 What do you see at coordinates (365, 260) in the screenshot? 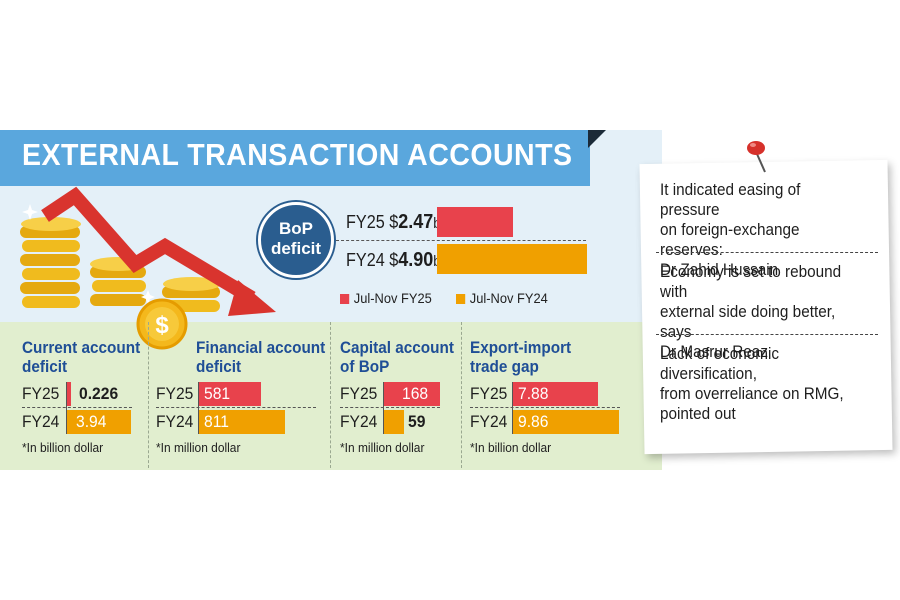
I see `bop-category: FY24` at bounding box center [365, 260].